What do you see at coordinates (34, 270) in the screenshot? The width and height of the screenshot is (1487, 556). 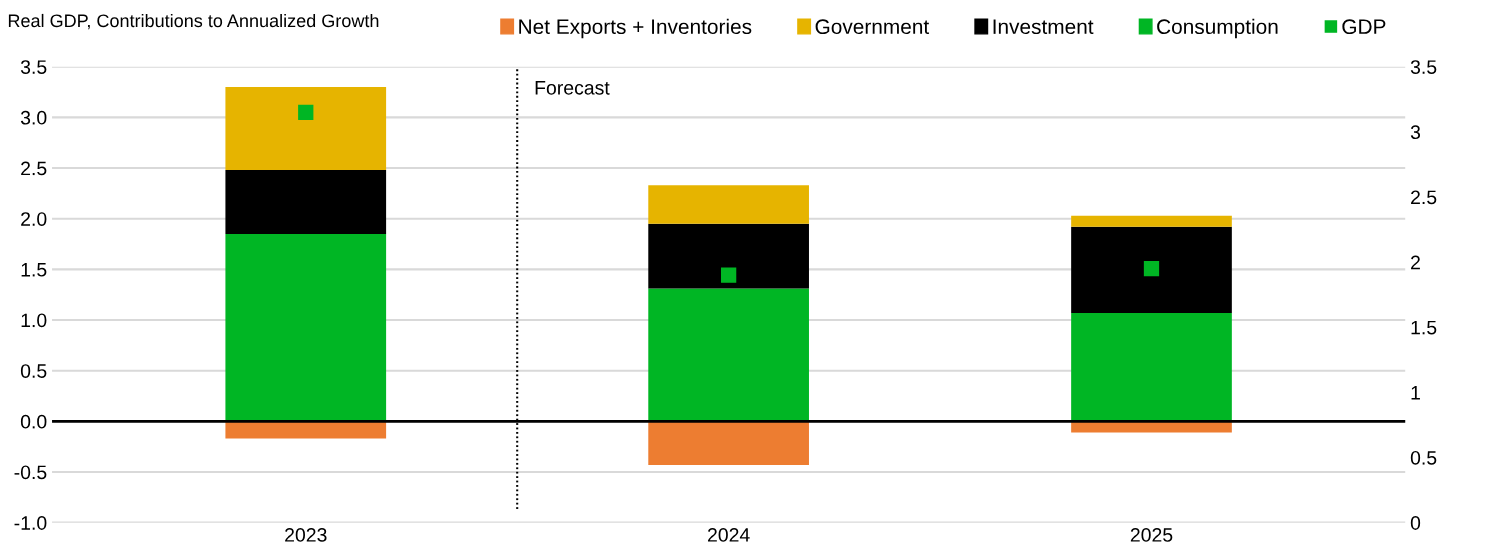 I see `y-tick-label: 1.5` at bounding box center [34, 270].